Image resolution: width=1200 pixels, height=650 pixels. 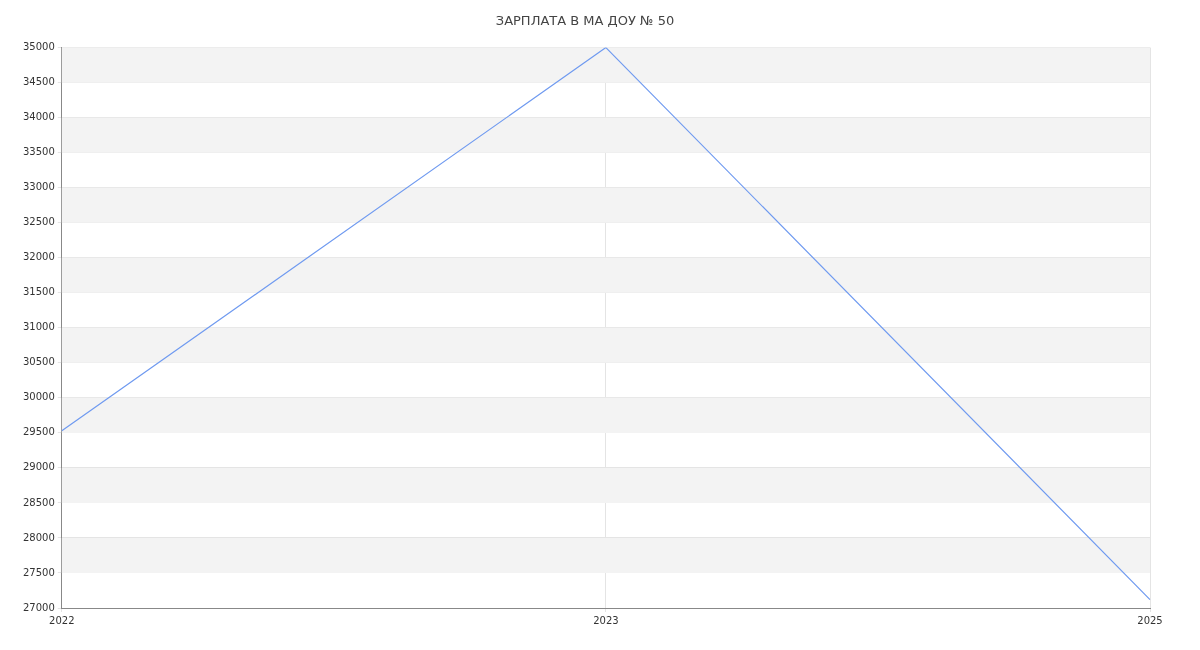 What do you see at coordinates (39, 292) in the screenshot?
I see `y-tick-label: 31500` at bounding box center [39, 292].